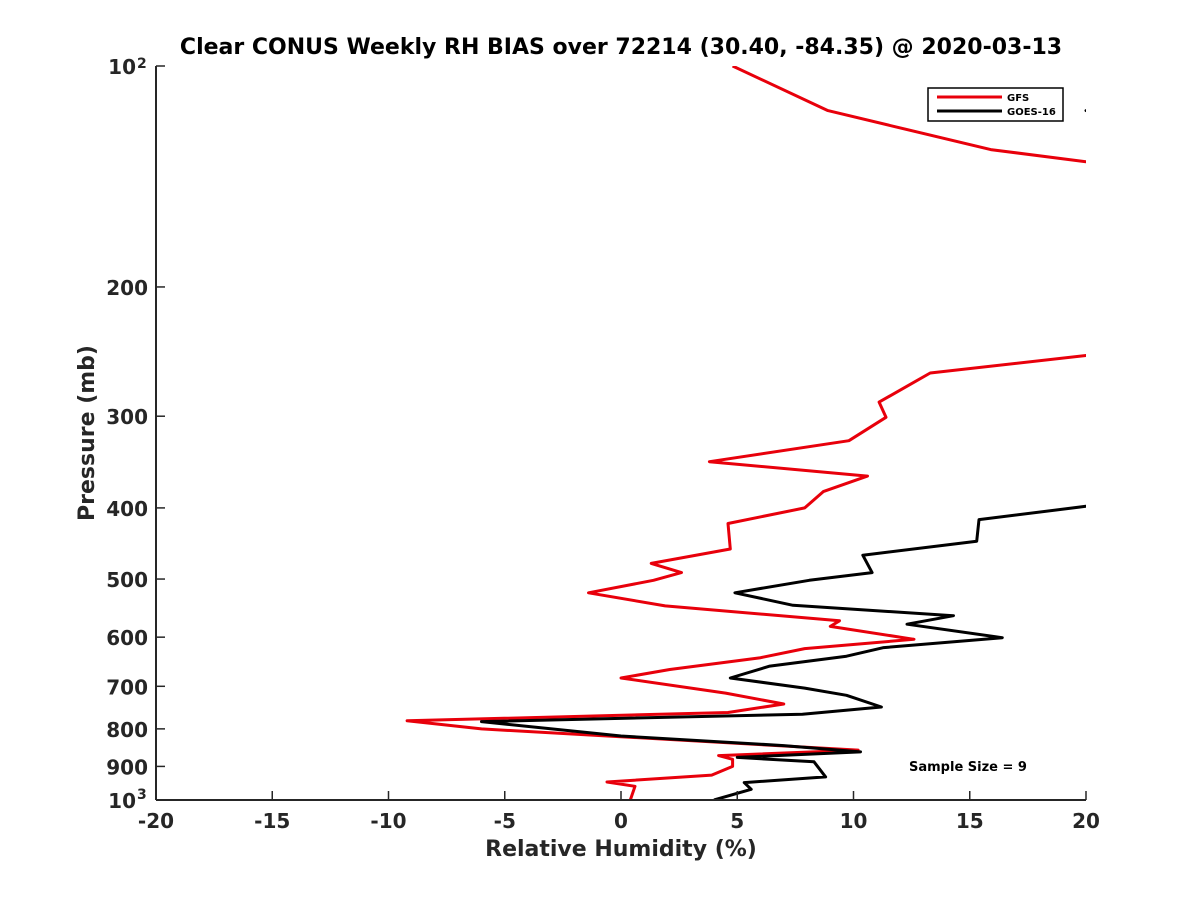  Describe the element at coordinates (621, 849) in the screenshot. I see `x-axis-label: Relative Humidity (%)` at that location.